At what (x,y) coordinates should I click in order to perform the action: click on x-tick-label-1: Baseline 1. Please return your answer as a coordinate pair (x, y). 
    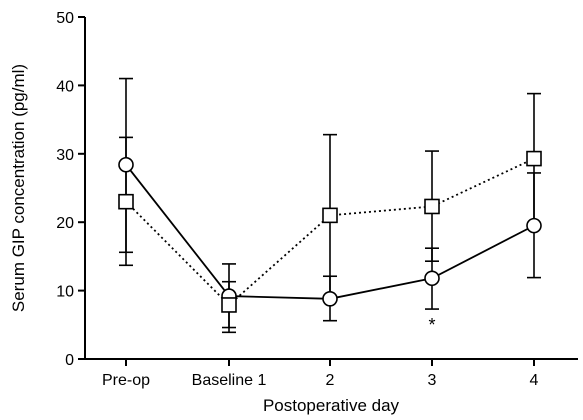
    Looking at the image, I should click on (229, 380).